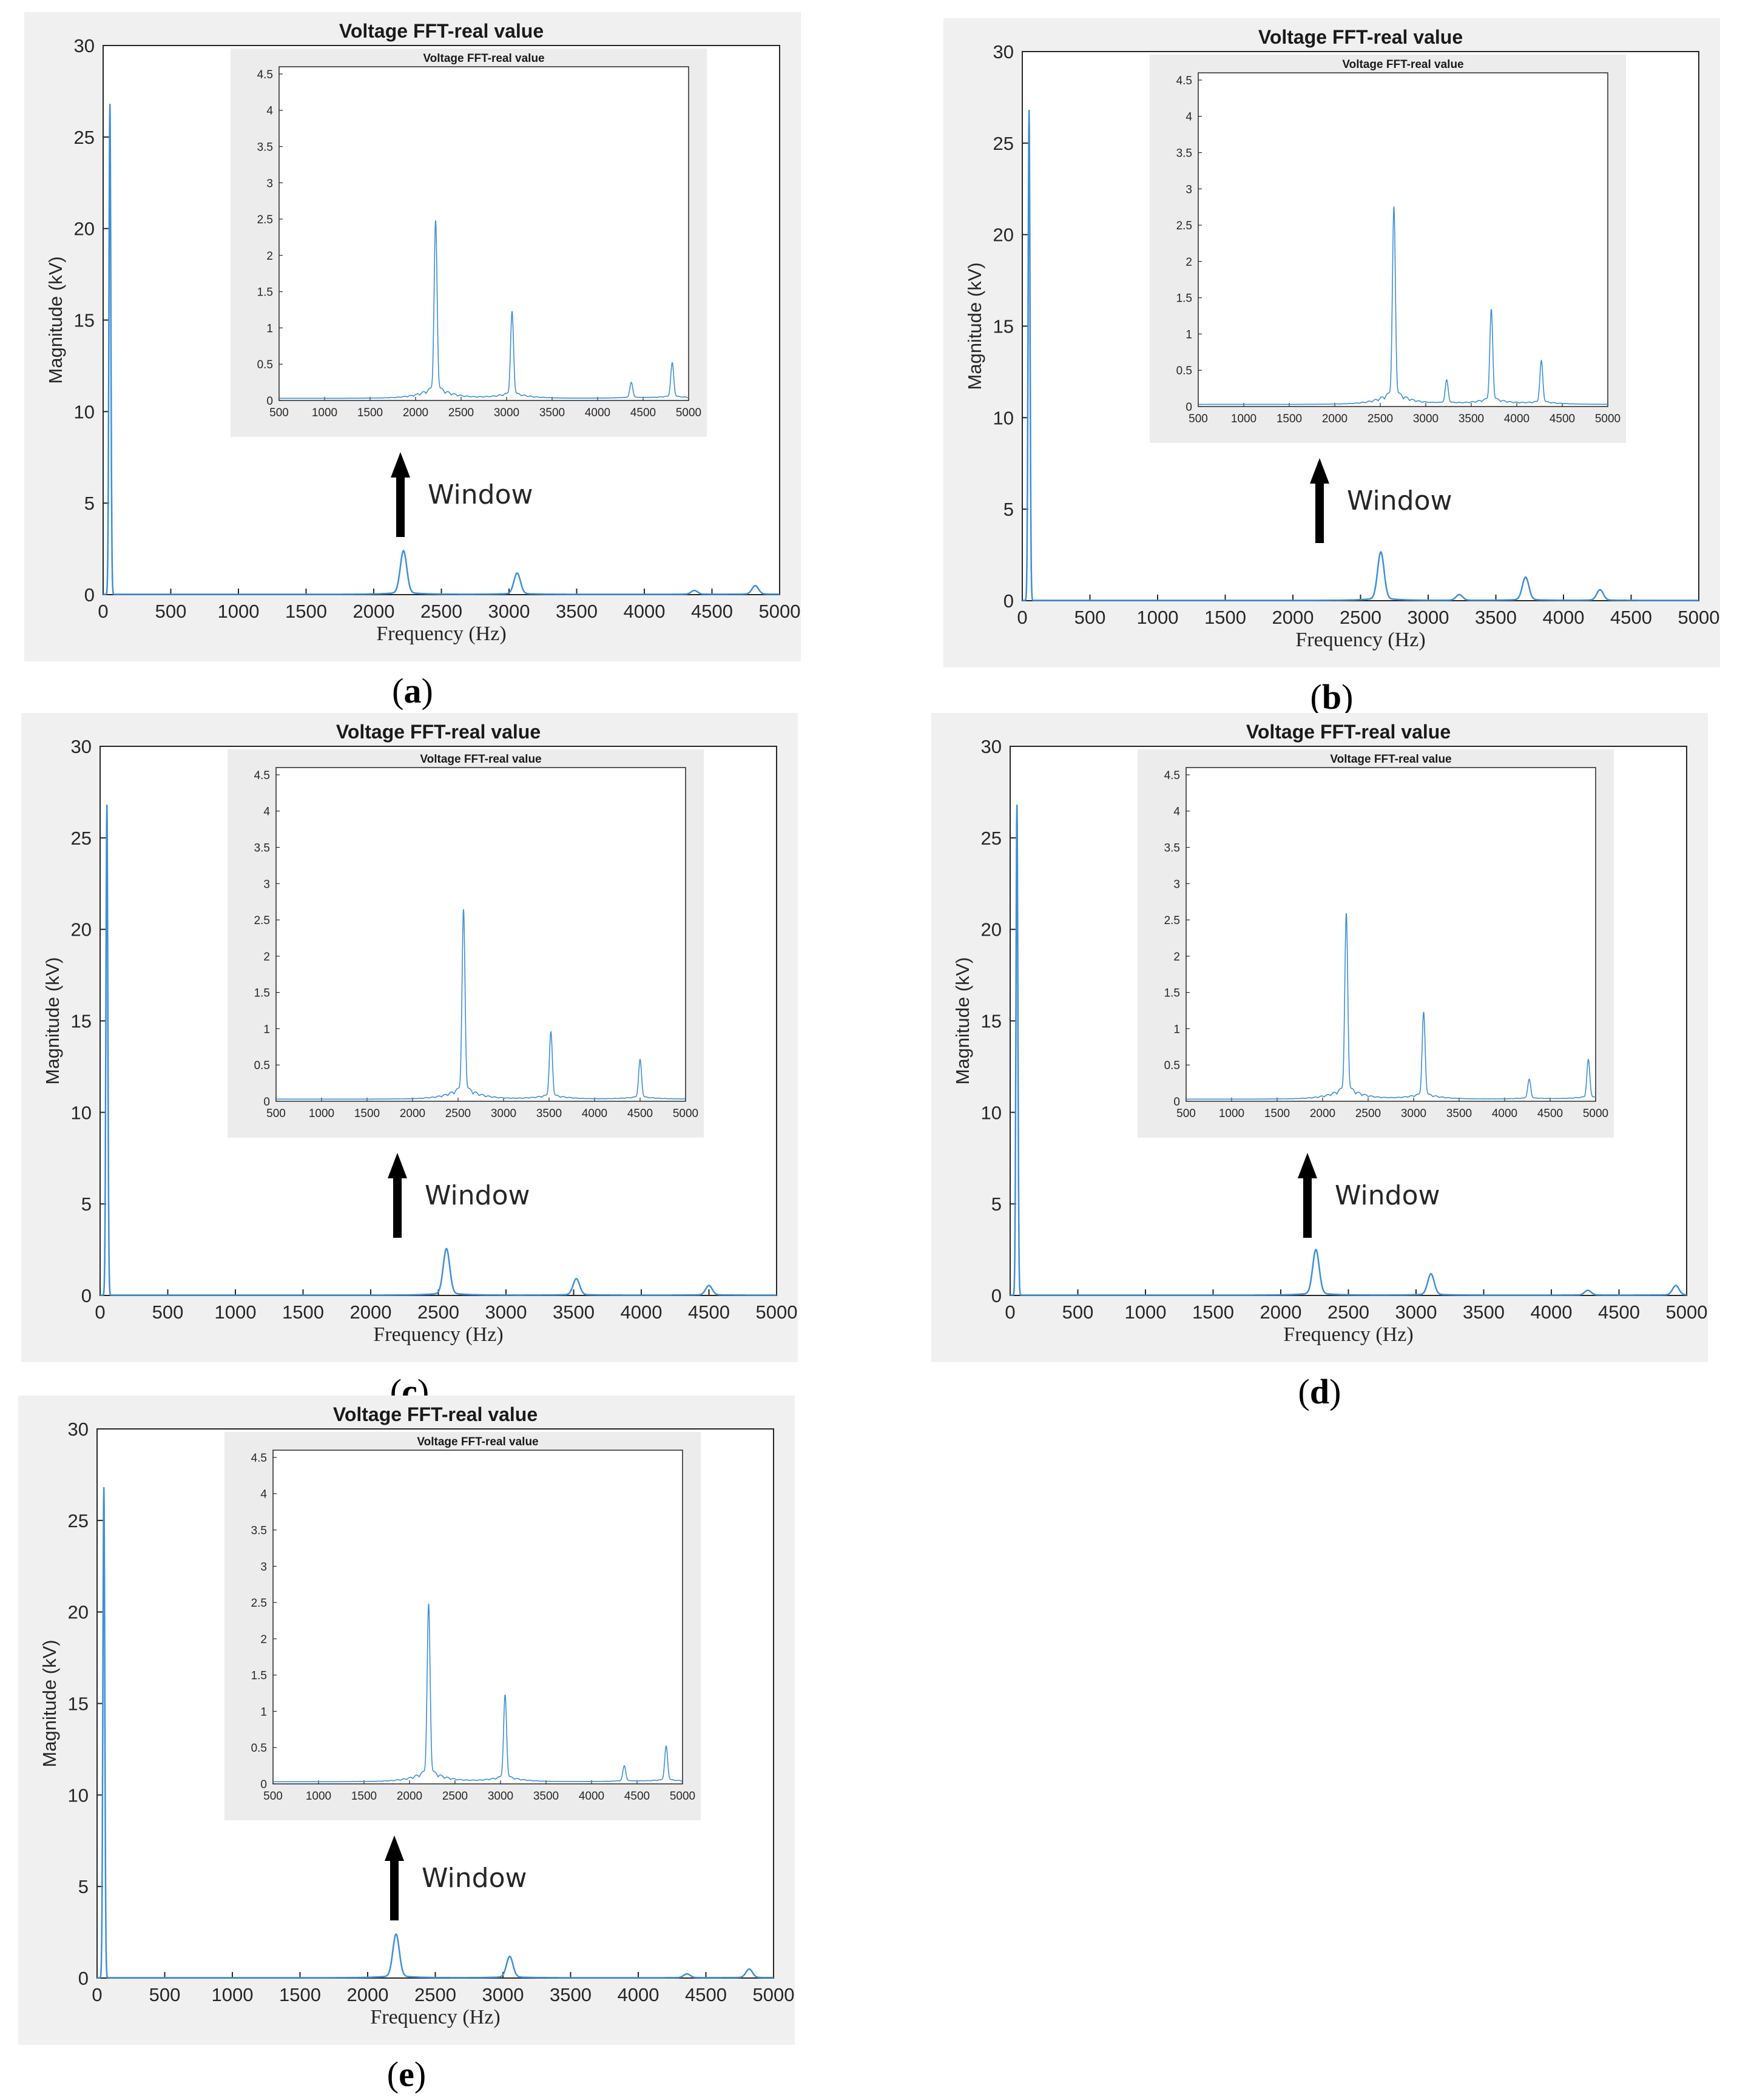  What do you see at coordinates (483, 233) in the screenshot?
I see `inset-plot-area` at bounding box center [483, 233].